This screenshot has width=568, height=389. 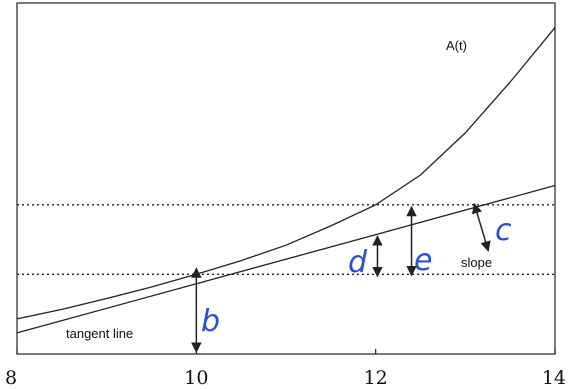 I want to click on x-axis: 8 10 12 14, so click(x=285, y=369).